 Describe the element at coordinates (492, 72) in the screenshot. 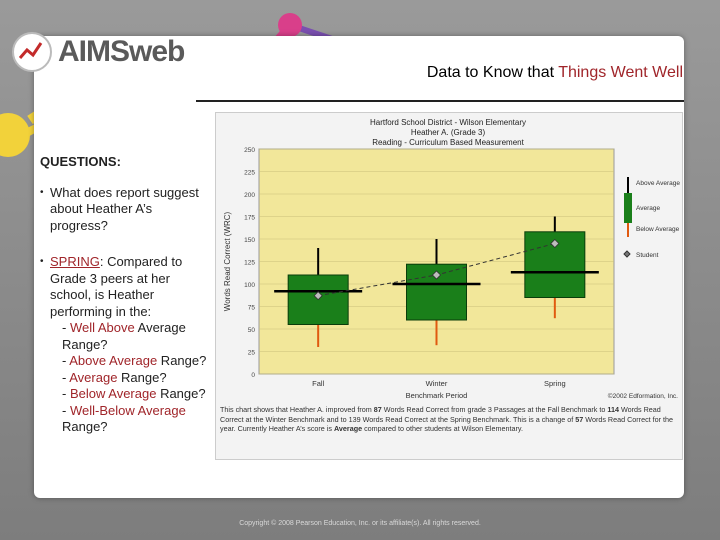

I see `title-prefix: Data to Know that` at that location.